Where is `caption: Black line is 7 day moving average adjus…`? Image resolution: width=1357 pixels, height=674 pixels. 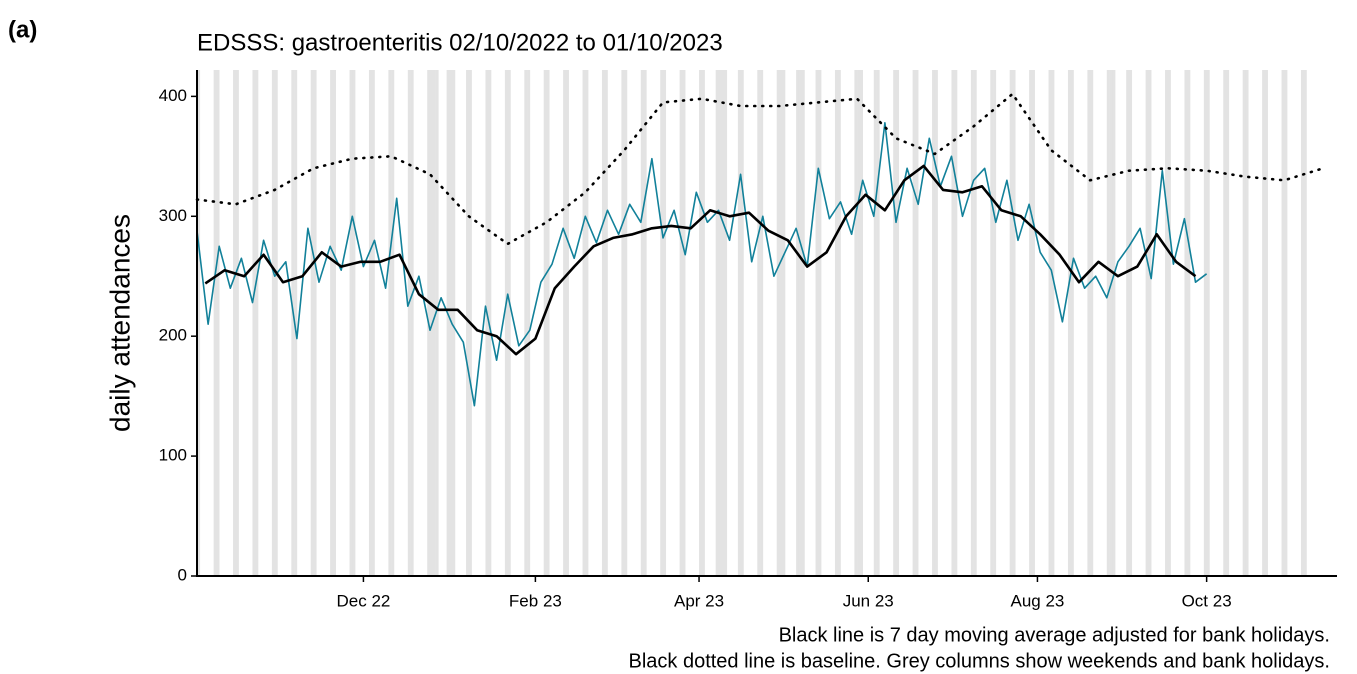 caption: Black line is 7 day moving average adjus… is located at coordinates (1054, 635).